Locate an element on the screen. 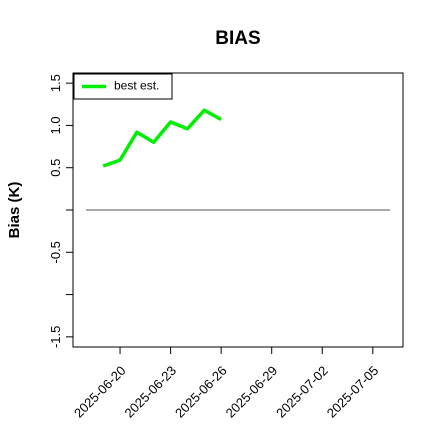 The height and width of the screenshot is (440, 440). x-tick-label: 2025-06-23 is located at coordinates (151, 392).